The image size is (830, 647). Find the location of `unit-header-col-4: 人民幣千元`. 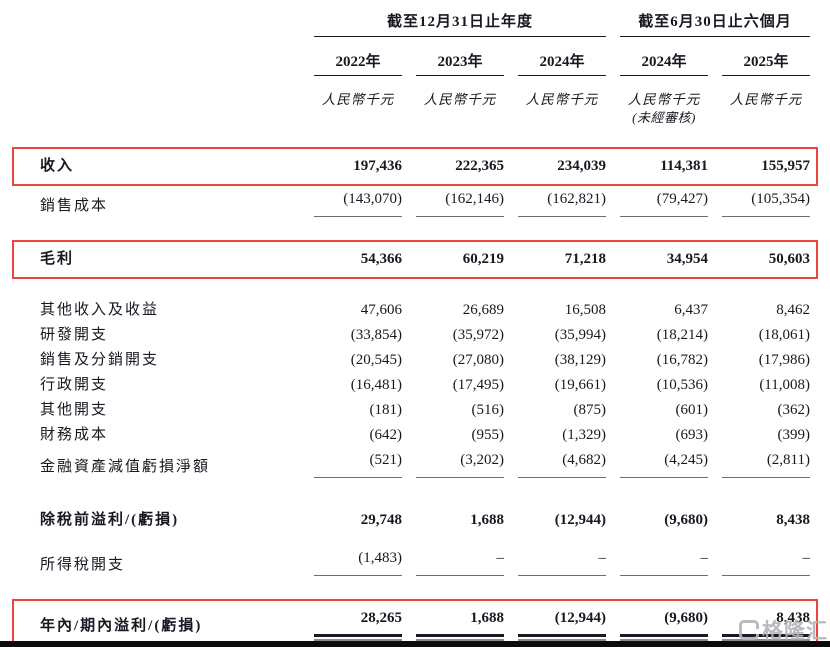

unit-header-col-4: 人民幣千元 is located at coordinates (766, 100).